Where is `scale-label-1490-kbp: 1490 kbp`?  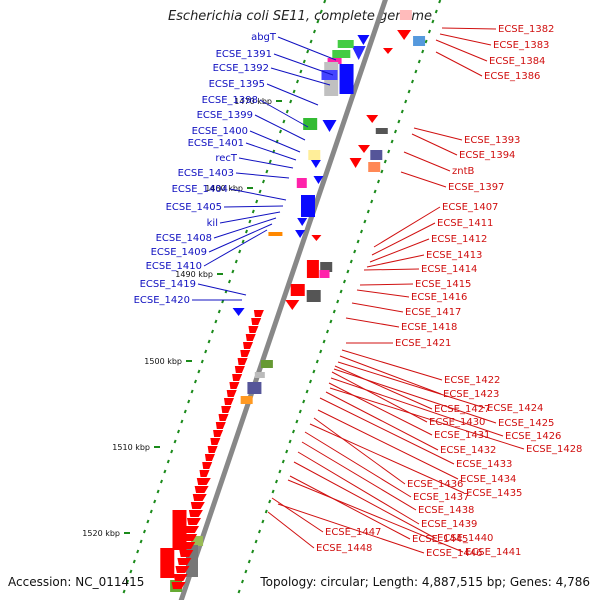 scale-label-1490-kbp: 1490 kbp is located at coordinates (194, 274).